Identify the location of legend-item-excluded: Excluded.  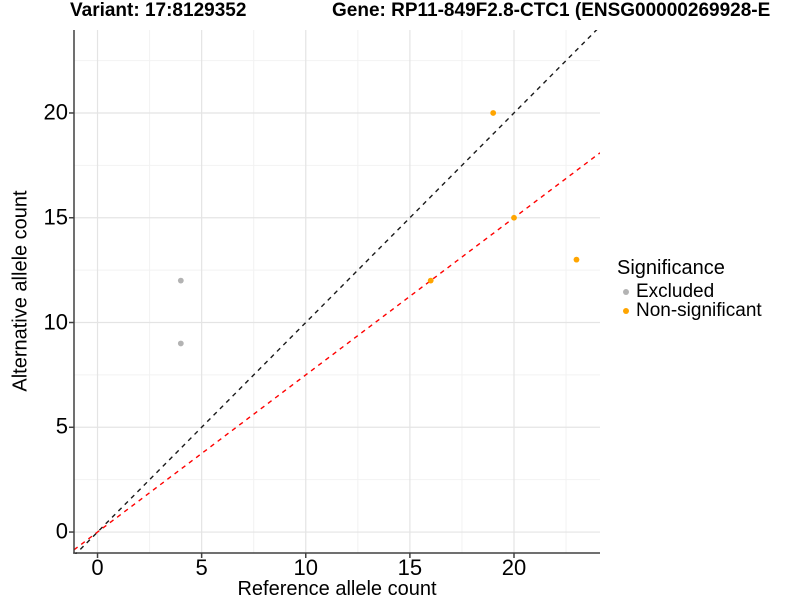
(689, 291).